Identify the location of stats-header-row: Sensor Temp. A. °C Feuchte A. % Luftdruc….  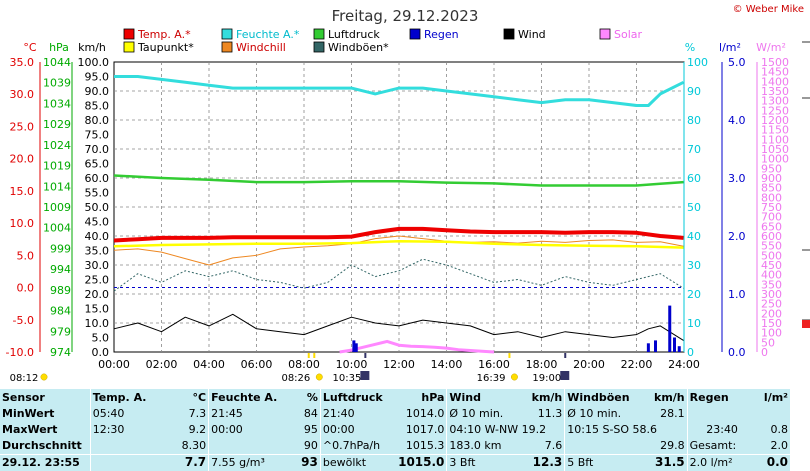
(395, 397).